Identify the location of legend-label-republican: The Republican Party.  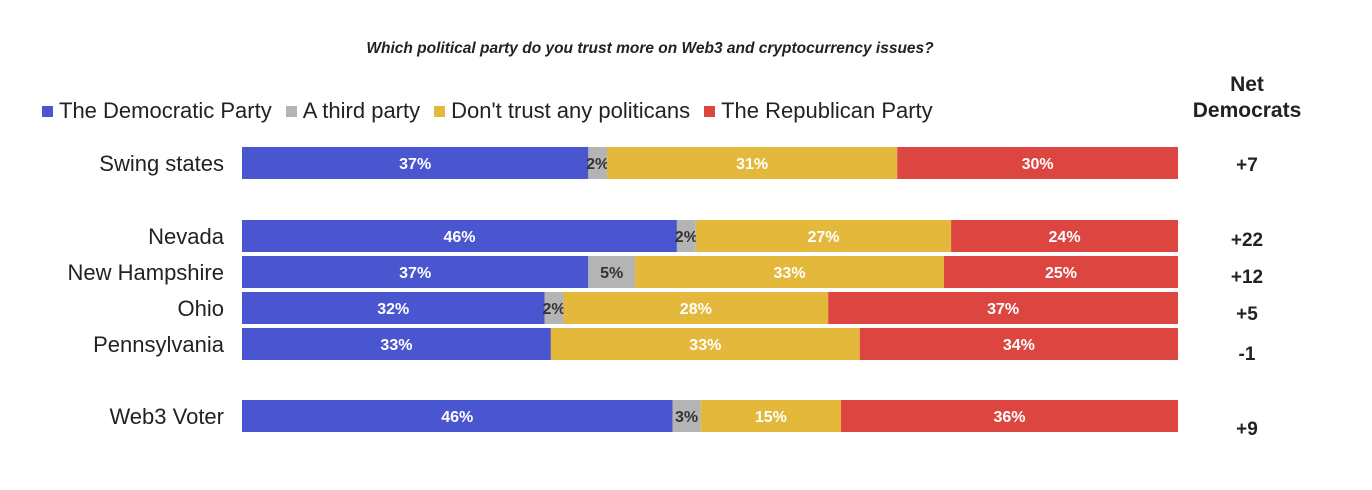
(827, 110).